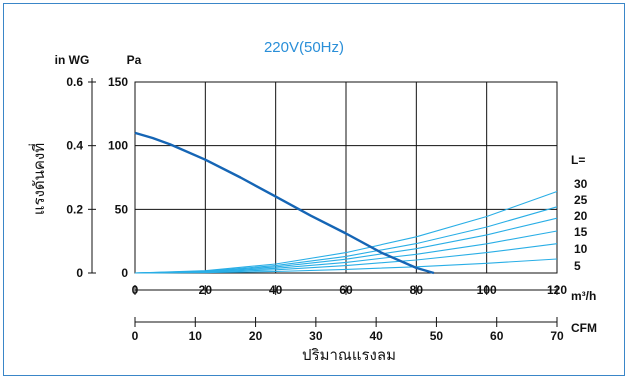  I want to click on x-unit-m3h: m³/h, so click(583, 296).